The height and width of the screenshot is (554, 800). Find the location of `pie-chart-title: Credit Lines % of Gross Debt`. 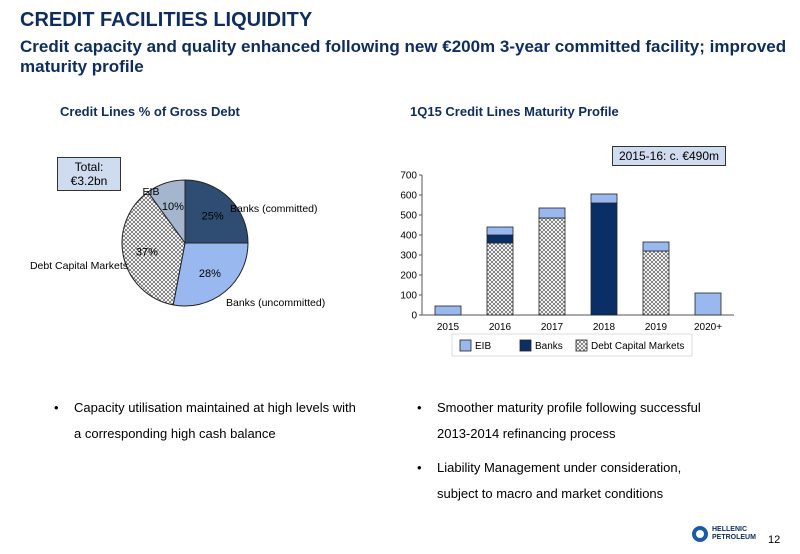

pie-chart-title: Credit Lines % of Gross Debt is located at coordinates (150, 111).